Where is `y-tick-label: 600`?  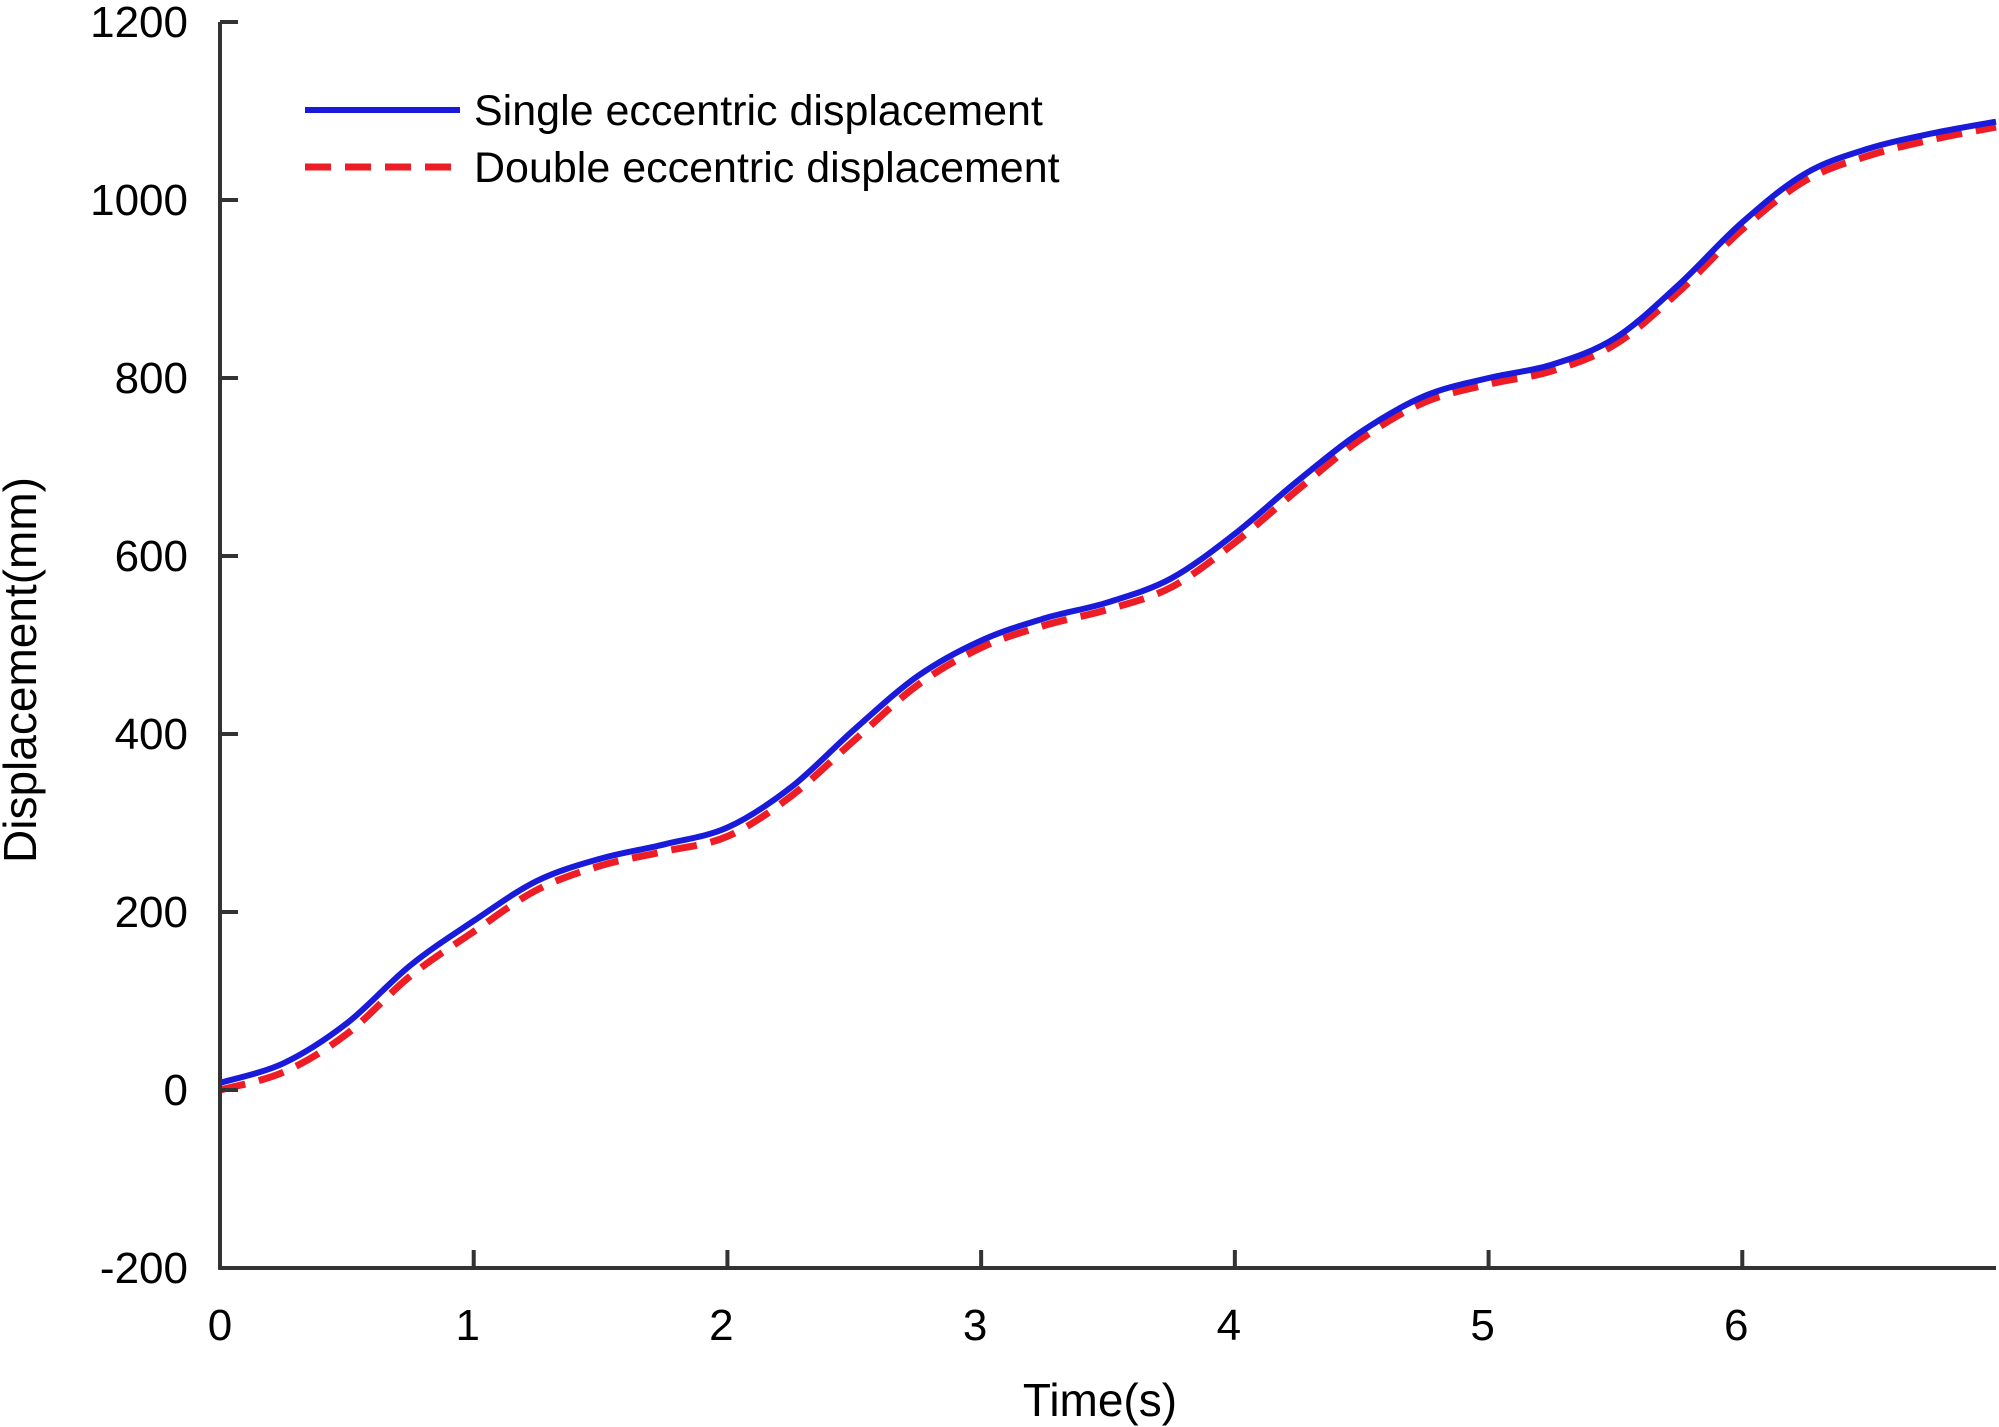 y-tick-label: 600 is located at coordinates (151, 556).